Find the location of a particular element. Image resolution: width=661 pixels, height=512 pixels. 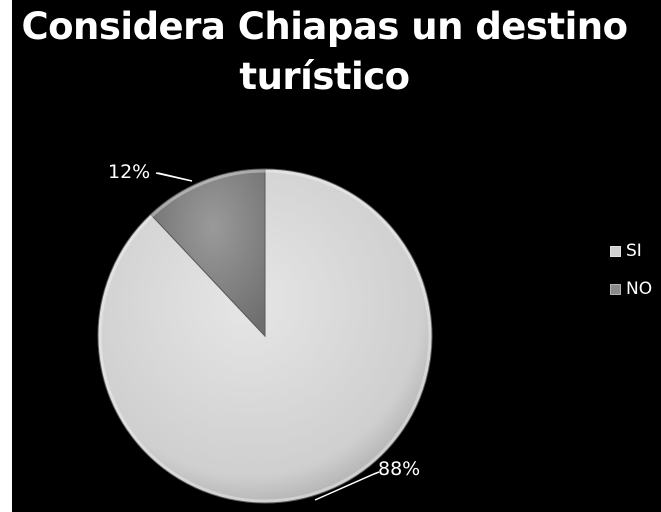

legend-item-no: NO is located at coordinates (635, 289).